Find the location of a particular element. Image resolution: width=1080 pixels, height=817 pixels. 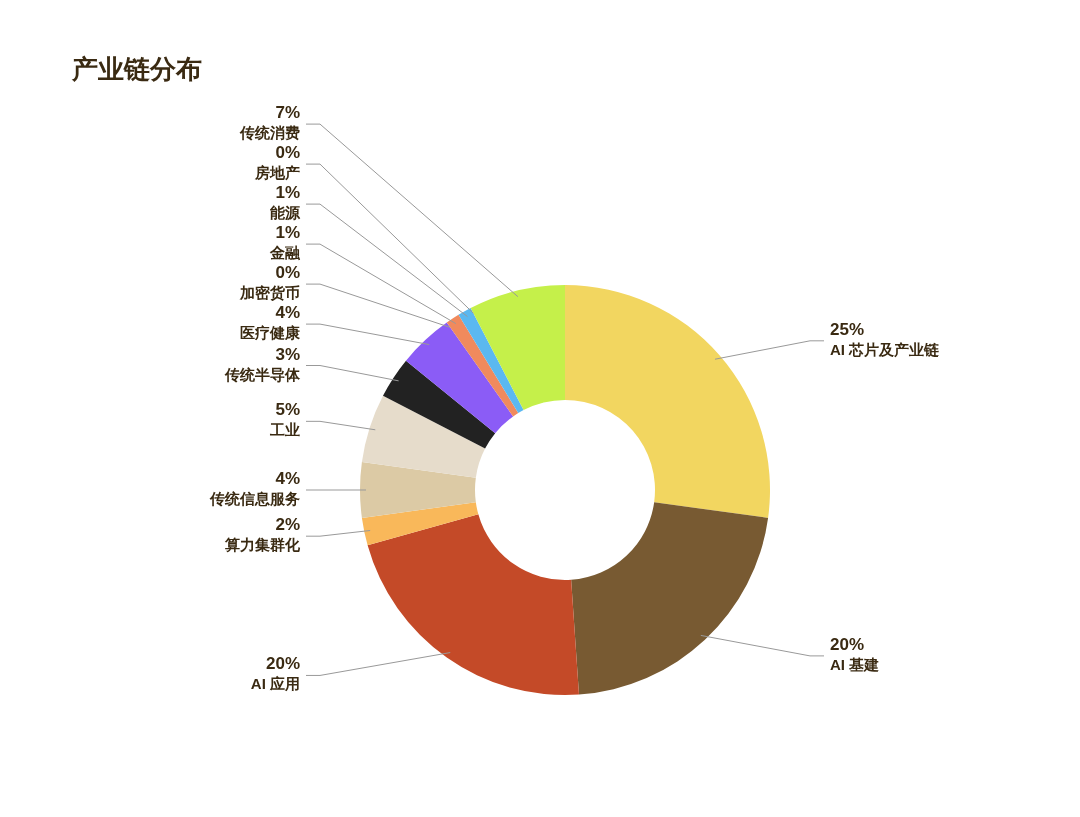

slice-label: AI 基建 is located at coordinates (855, 664).